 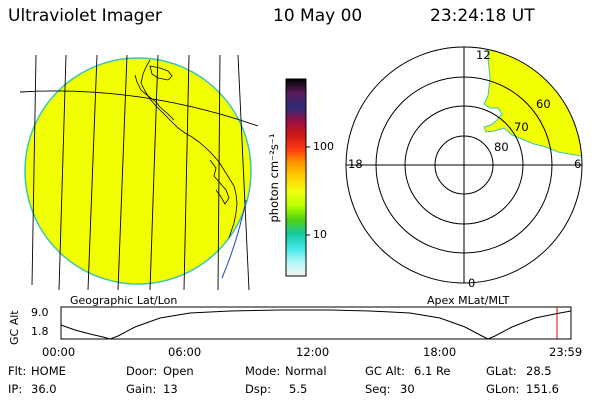 I want to click on altitude-xtick-2359: 23:59, so click(x=566, y=352).